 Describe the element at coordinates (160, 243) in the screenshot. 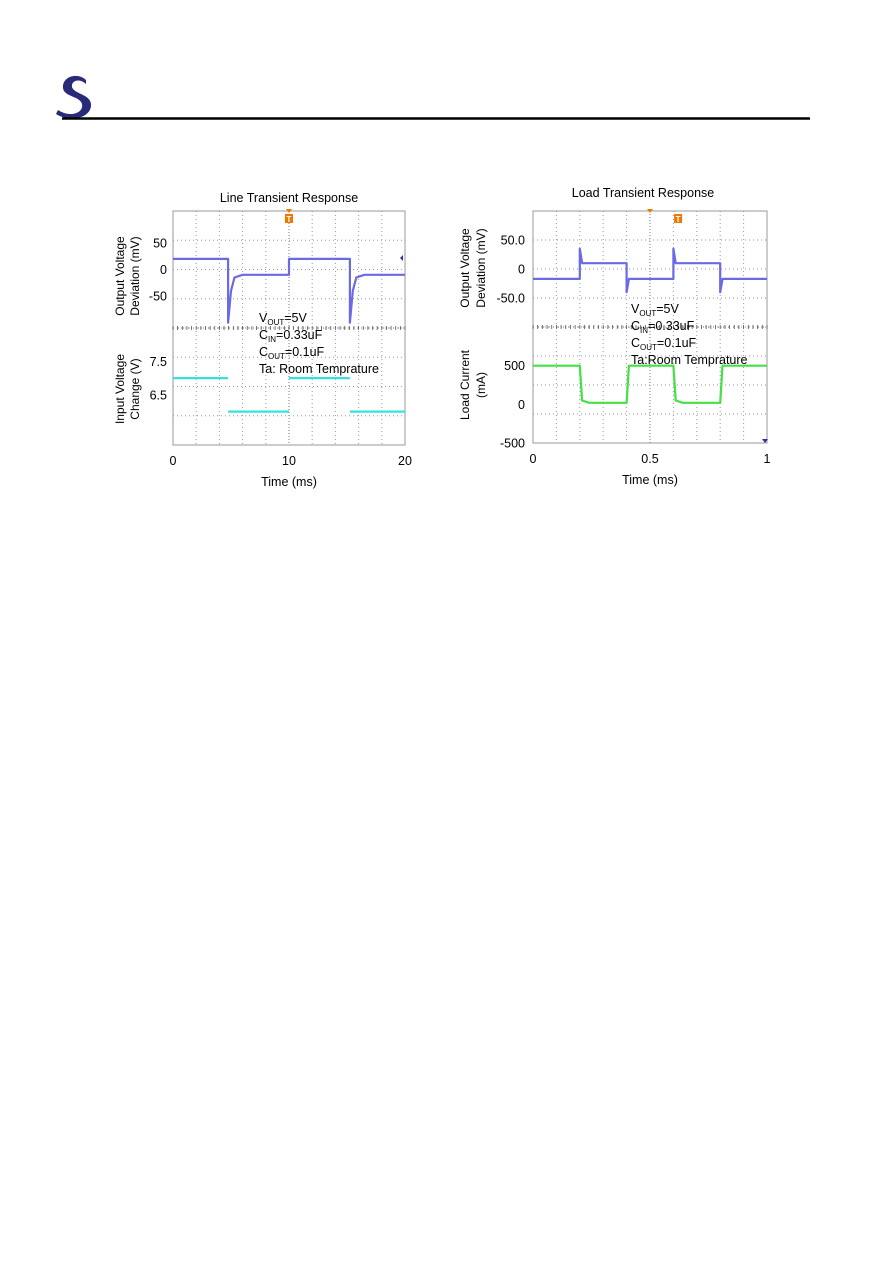

I see `y-tick-label: 50` at that location.